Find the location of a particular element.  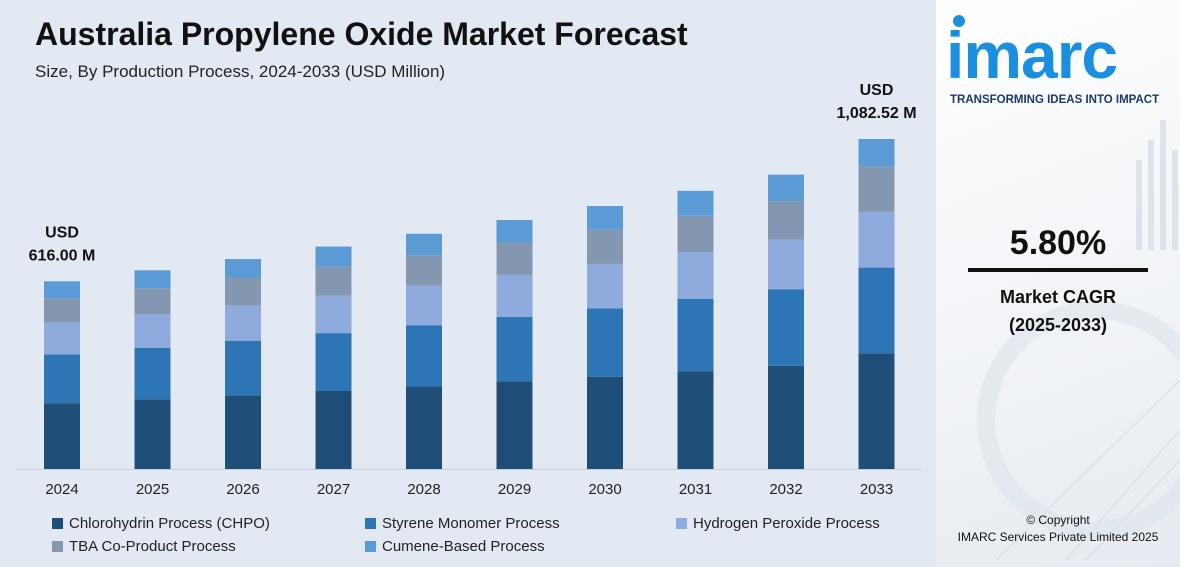

legend-item-chpo: Chlorohydrin Process (CHPO) is located at coordinates (161, 523).